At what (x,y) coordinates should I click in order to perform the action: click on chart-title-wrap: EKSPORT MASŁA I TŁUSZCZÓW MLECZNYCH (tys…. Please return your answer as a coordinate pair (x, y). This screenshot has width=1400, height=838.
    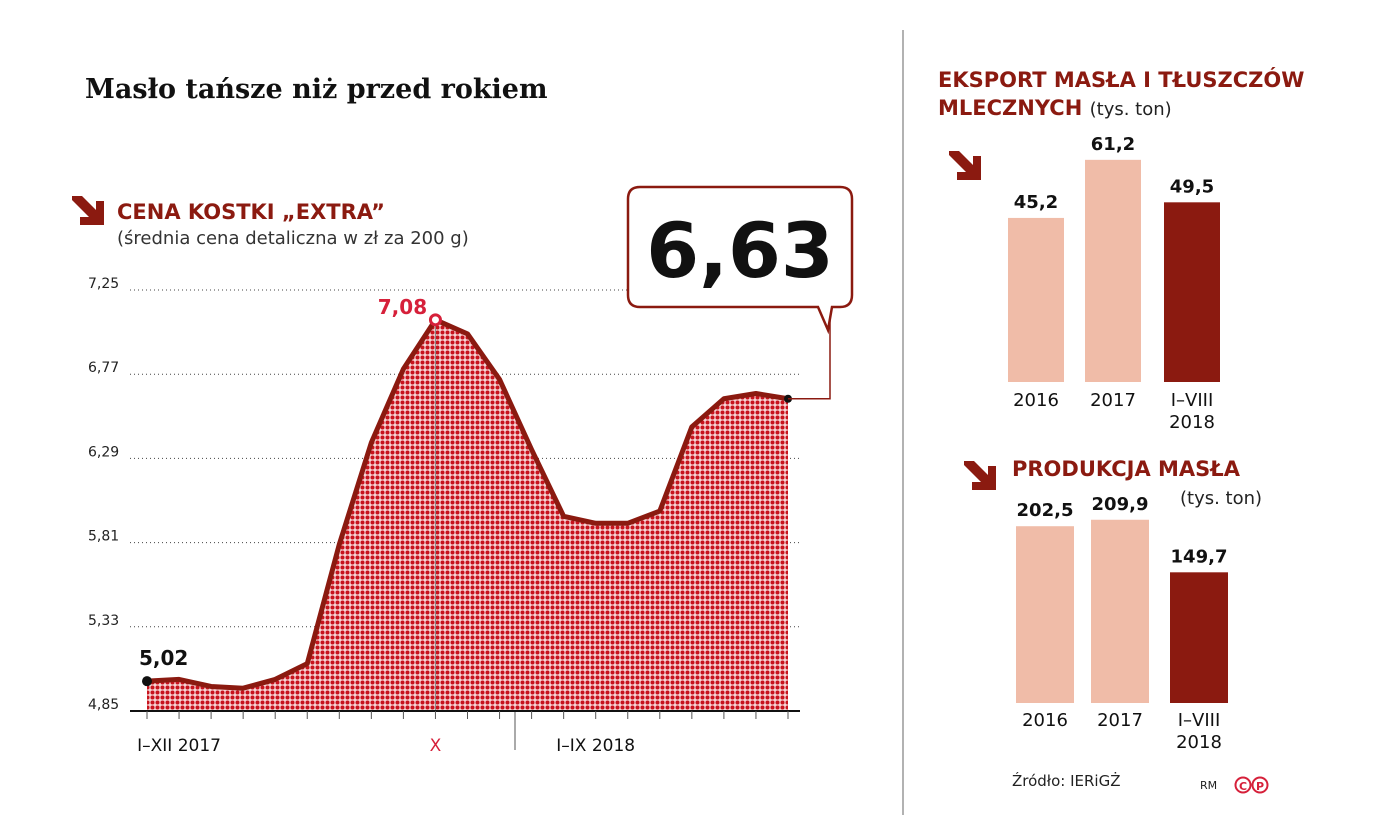
    Looking at the image, I should click on (1138, 95).